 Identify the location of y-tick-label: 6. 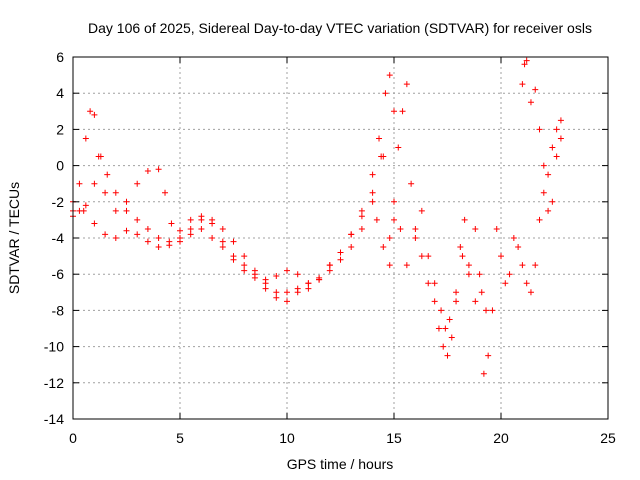
(60, 57).